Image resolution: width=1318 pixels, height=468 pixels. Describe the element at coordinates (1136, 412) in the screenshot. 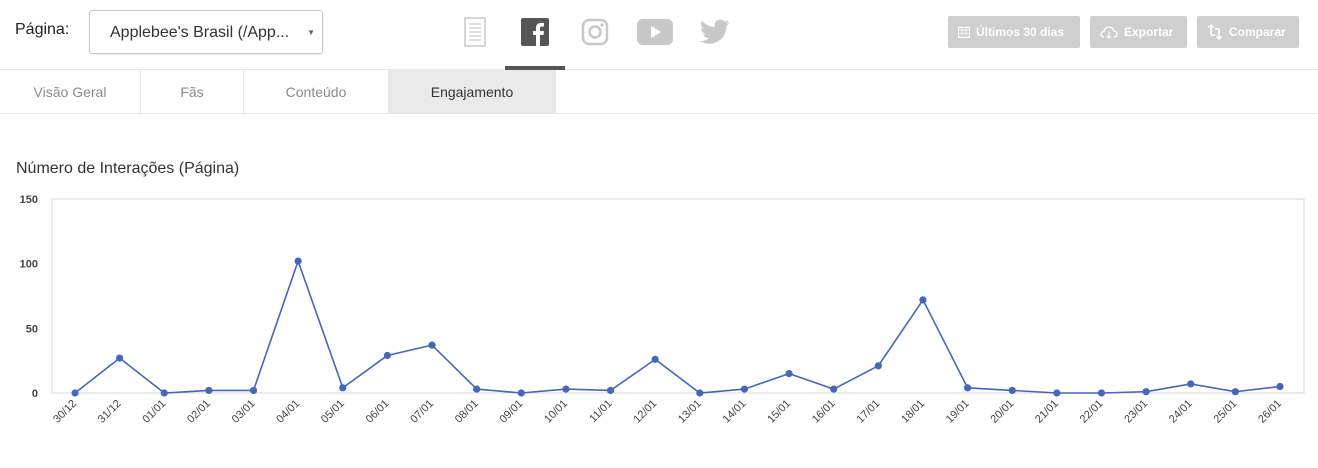

I see `x-tick-label: 23/01` at that location.